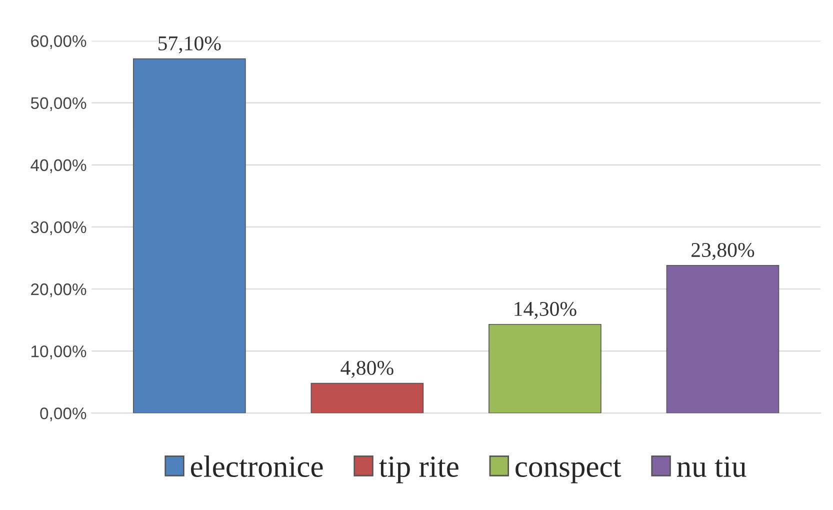 This screenshot has width=833, height=510. What do you see at coordinates (569, 471) in the screenshot?
I see `legend-label: conspect` at bounding box center [569, 471].